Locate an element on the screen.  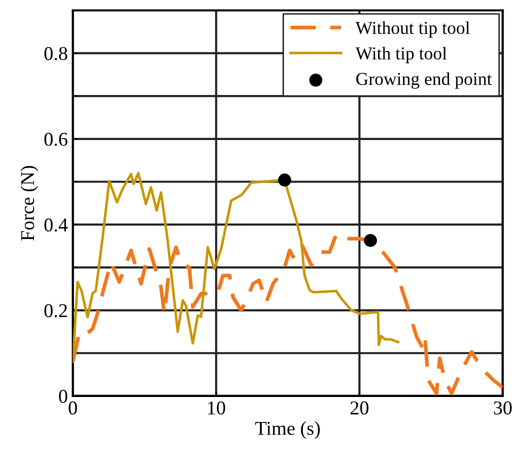
y-axis-title: Force (N) is located at coordinates (29, 203).